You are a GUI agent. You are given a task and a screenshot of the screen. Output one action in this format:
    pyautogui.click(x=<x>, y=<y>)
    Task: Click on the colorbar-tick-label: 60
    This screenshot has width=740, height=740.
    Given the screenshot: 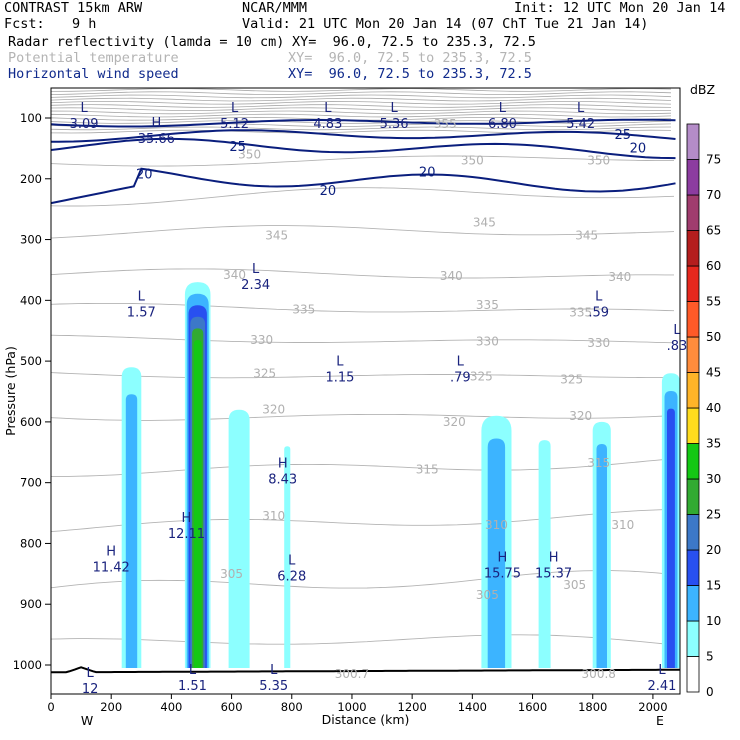 What is the action you would take?
    pyautogui.click(x=713, y=266)
    